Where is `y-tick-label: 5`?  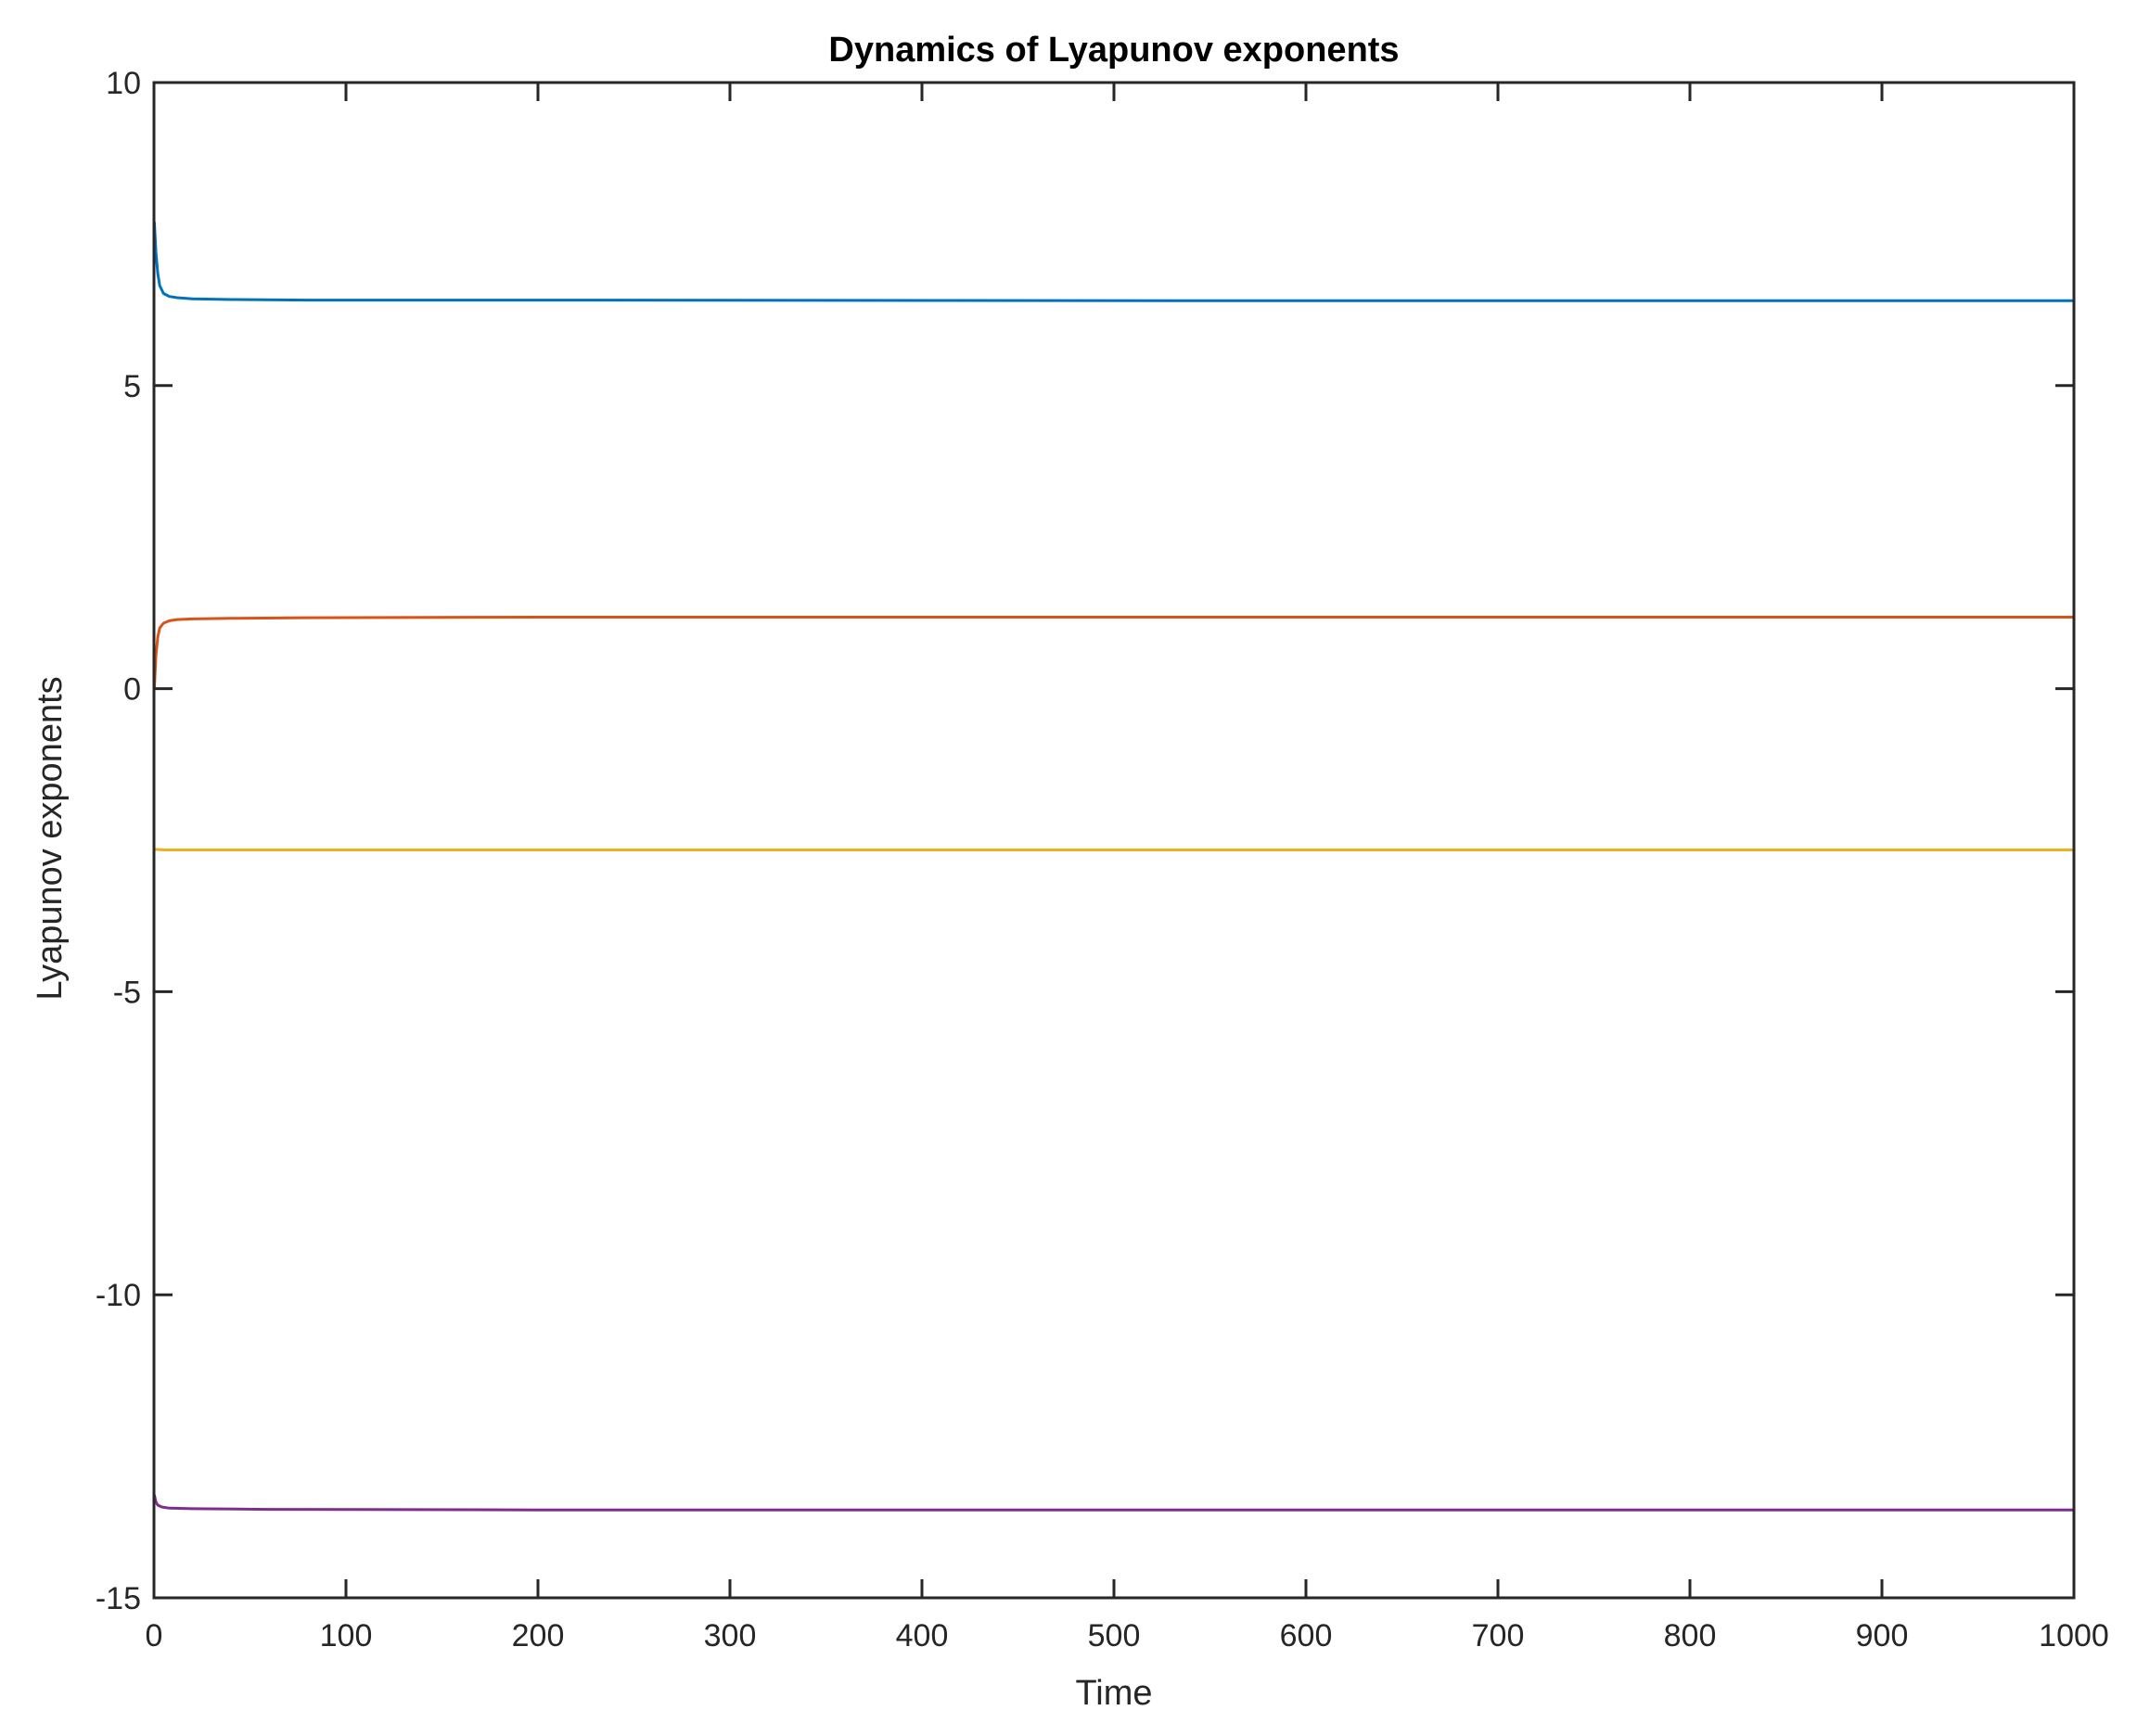
y-tick-label: 5 is located at coordinates (132, 386).